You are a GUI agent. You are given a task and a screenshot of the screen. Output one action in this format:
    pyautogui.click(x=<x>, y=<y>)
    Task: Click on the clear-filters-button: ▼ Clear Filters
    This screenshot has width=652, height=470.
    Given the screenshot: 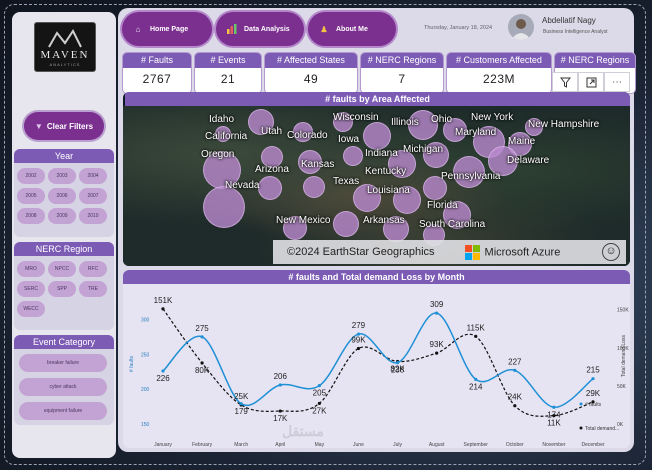 What is the action you would take?
    pyautogui.click(x=64, y=126)
    